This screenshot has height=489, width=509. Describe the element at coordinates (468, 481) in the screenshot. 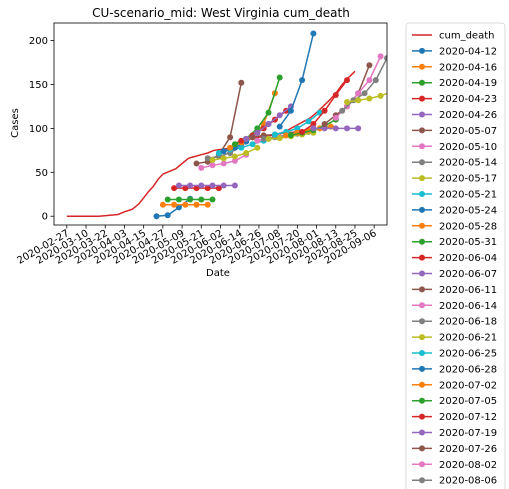

I see `legend-label: 2020-08-06` at that location.